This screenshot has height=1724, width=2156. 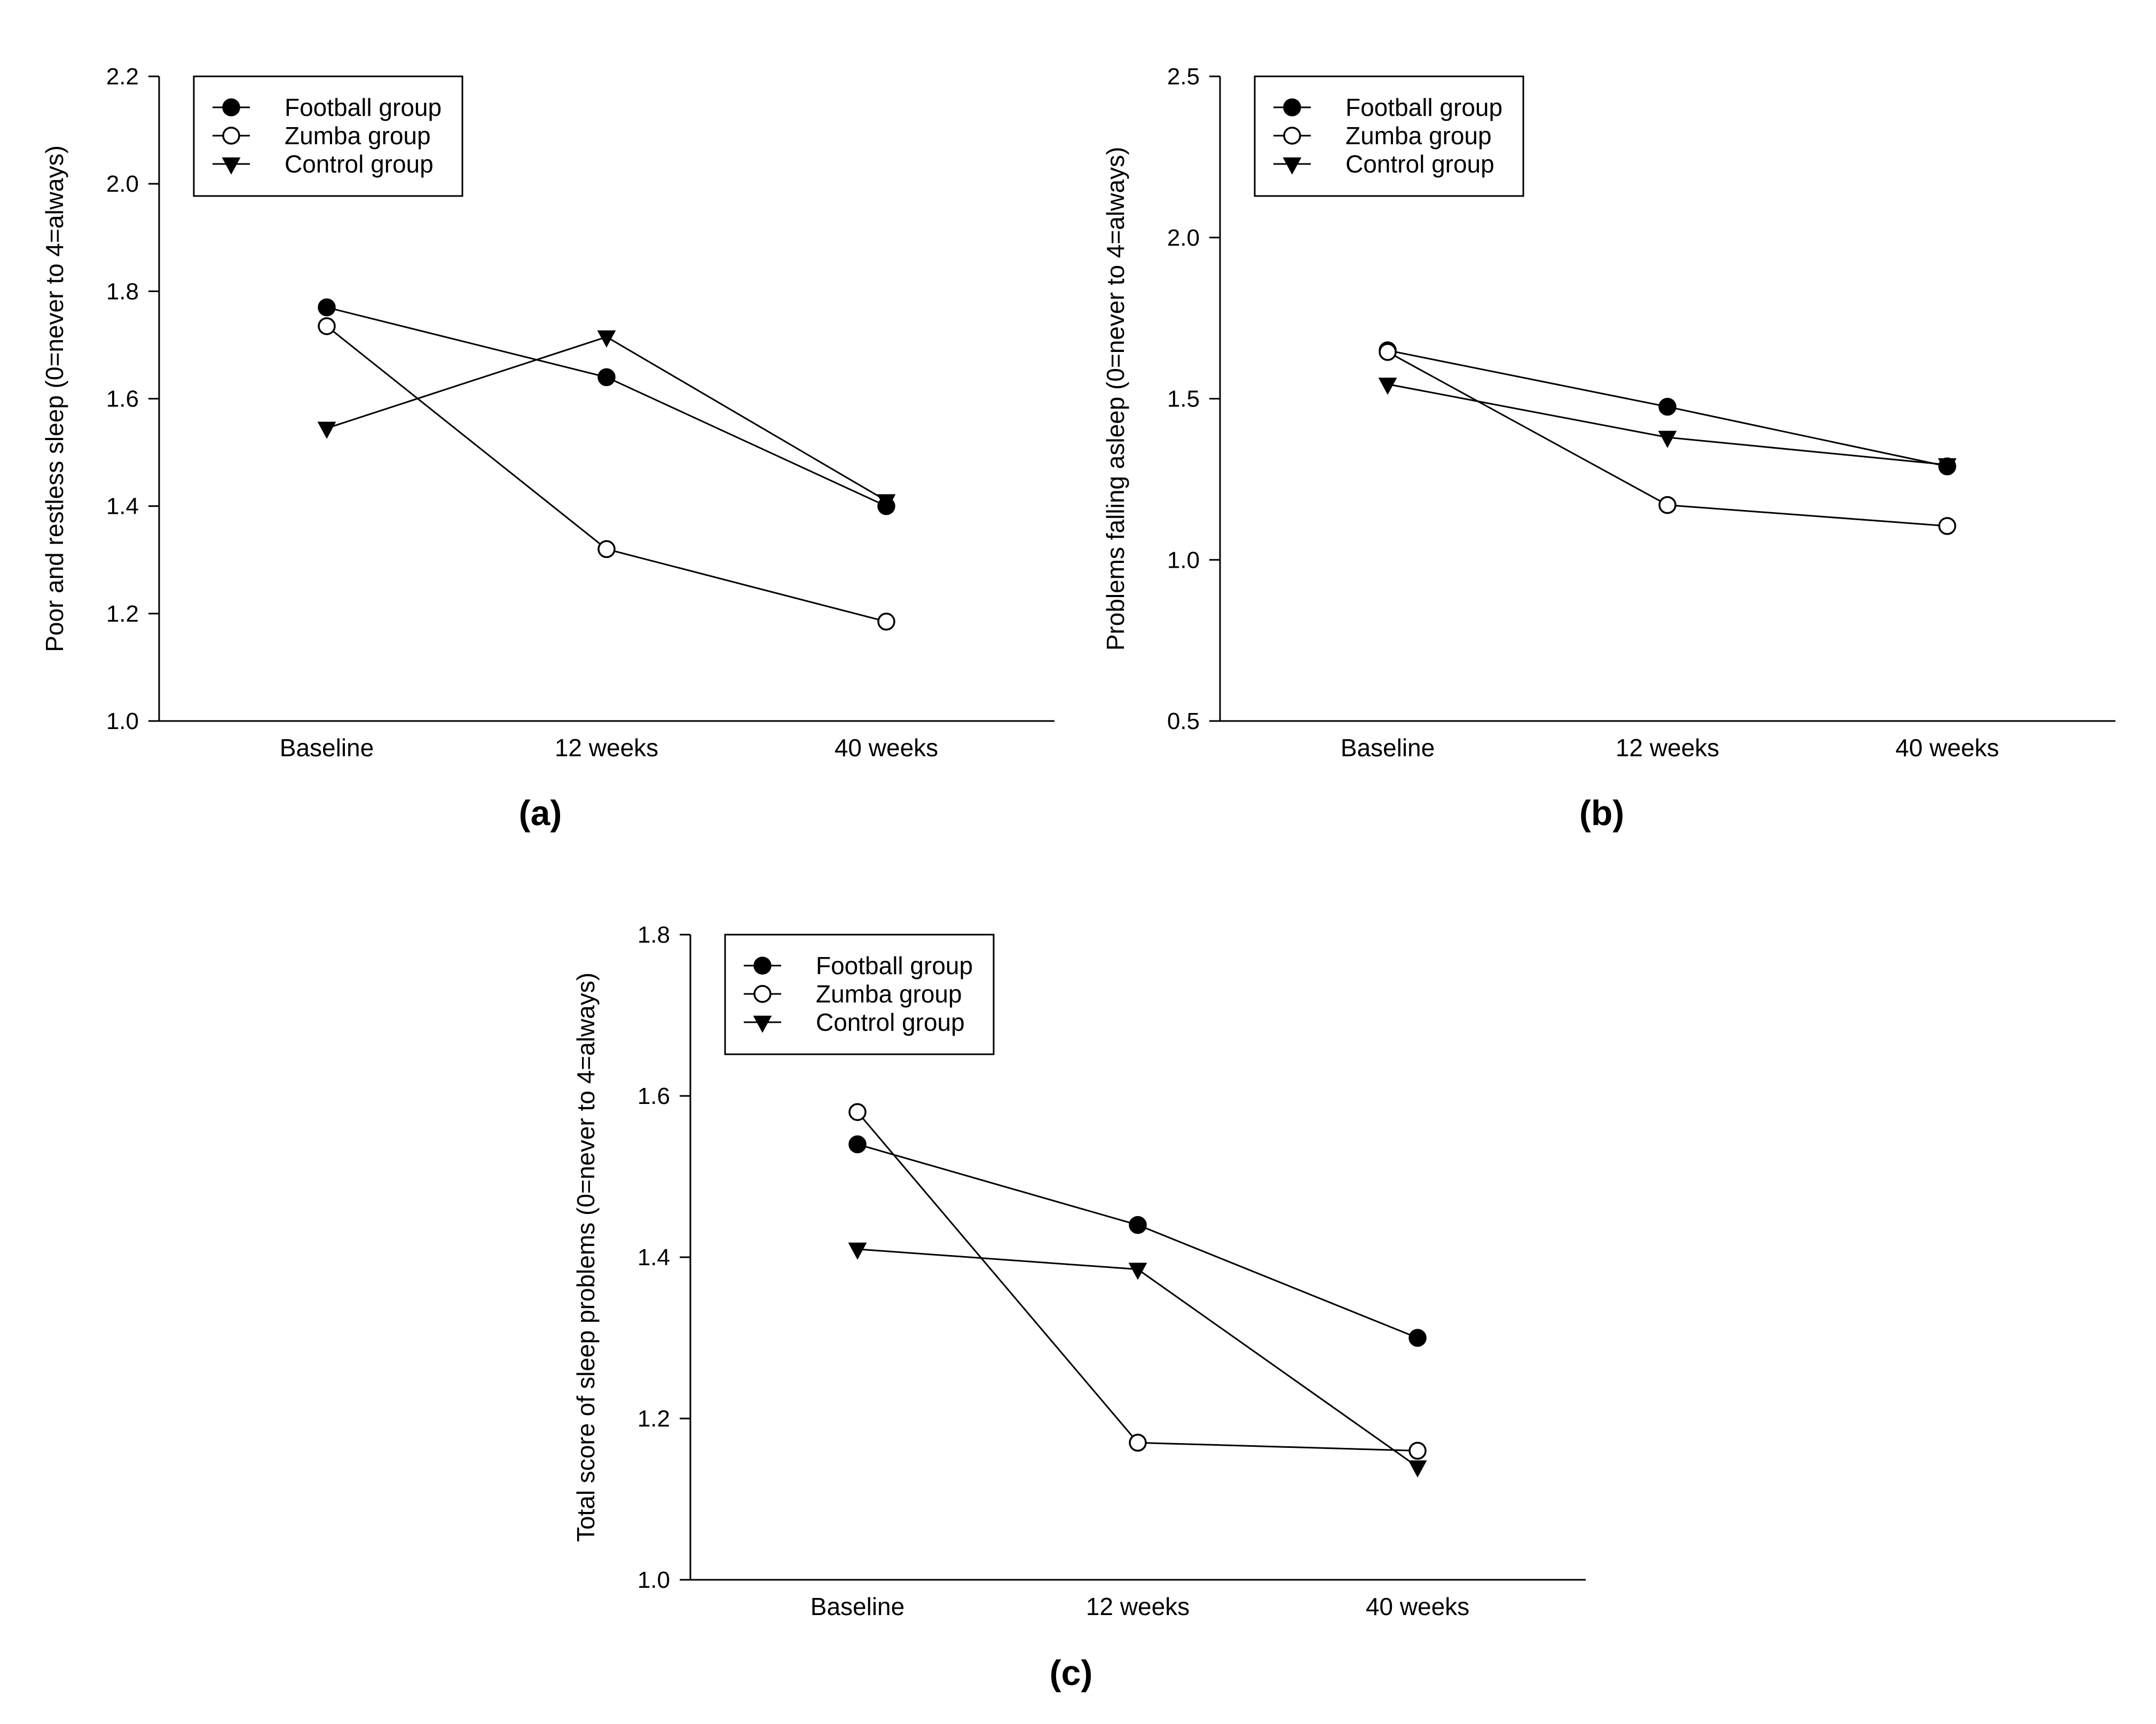 What do you see at coordinates (540, 813) in the screenshot?
I see `panel-label: (a)` at bounding box center [540, 813].